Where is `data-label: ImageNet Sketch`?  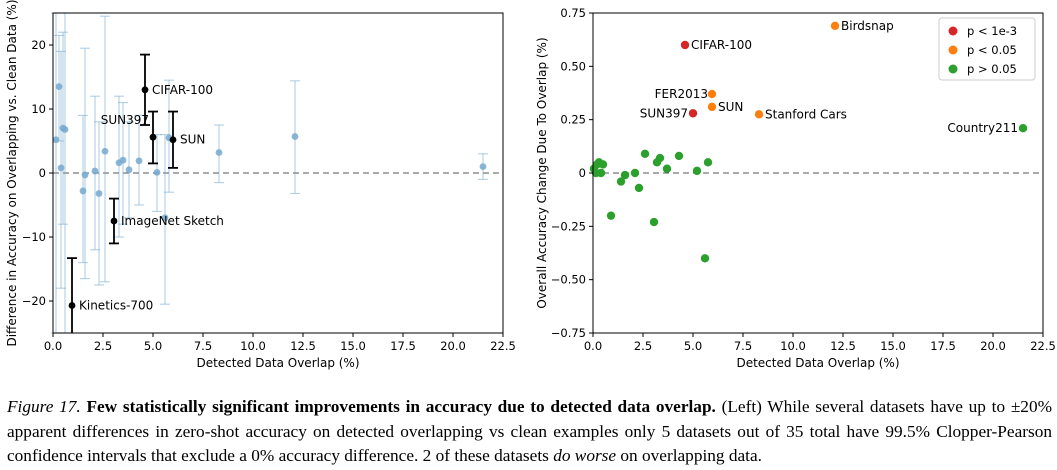 data-label: ImageNet Sketch is located at coordinates (172, 221).